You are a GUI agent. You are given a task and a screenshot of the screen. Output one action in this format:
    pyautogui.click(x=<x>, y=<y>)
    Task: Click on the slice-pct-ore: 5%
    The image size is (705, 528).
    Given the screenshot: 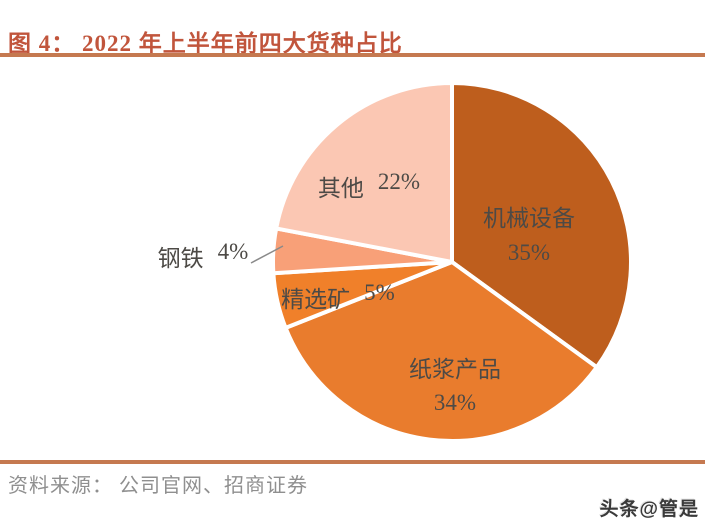 What is the action you would take?
    pyautogui.click(x=379, y=292)
    